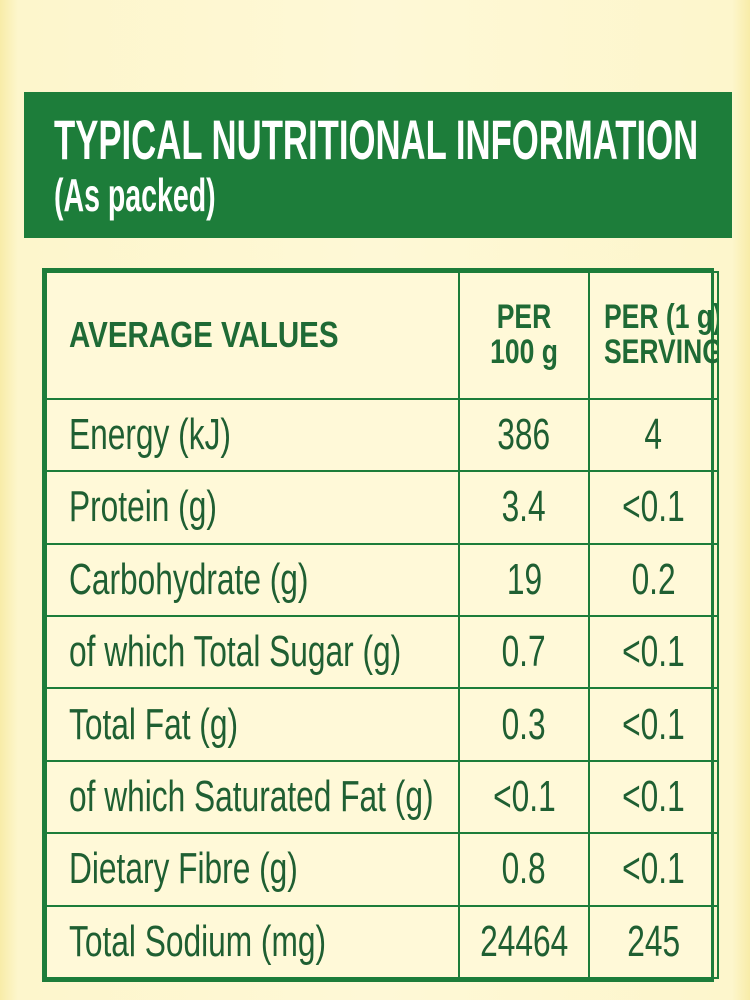 The image size is (750, 1000). I want to click on row-per-100g: <0.1, so click(524, 797).